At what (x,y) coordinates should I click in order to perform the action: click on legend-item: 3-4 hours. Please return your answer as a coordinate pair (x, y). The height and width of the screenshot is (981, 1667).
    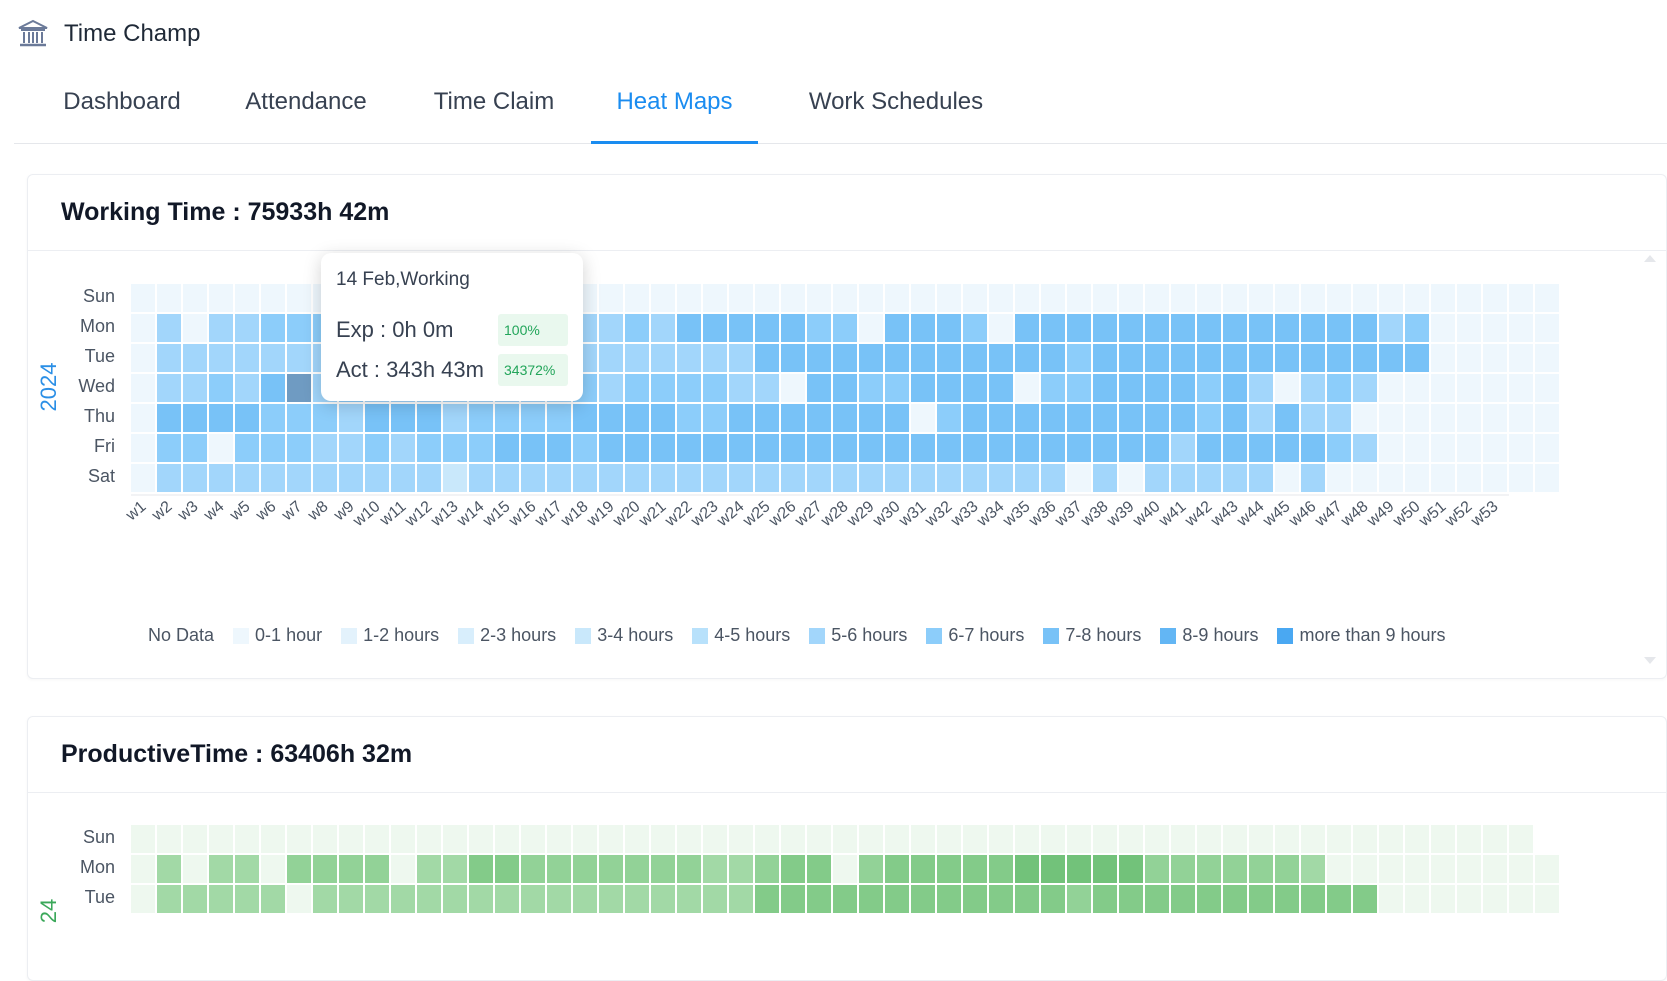
    Looking at the image, I should click on (624, 635).